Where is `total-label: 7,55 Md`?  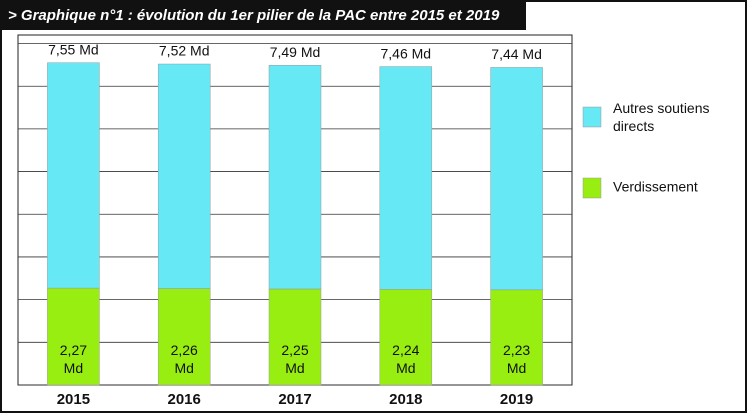
total-label: 7,55 Md is located at coordinates (73, 49).